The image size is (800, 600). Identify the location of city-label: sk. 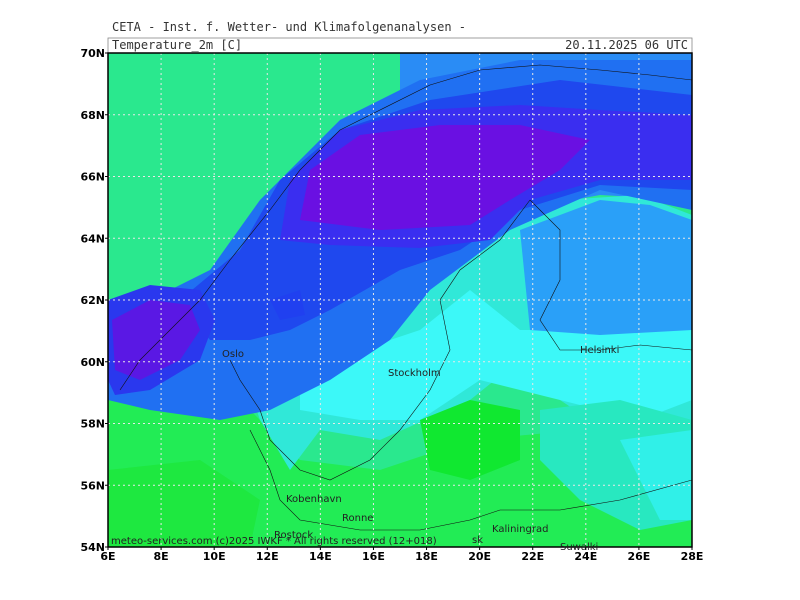
(477, 540).